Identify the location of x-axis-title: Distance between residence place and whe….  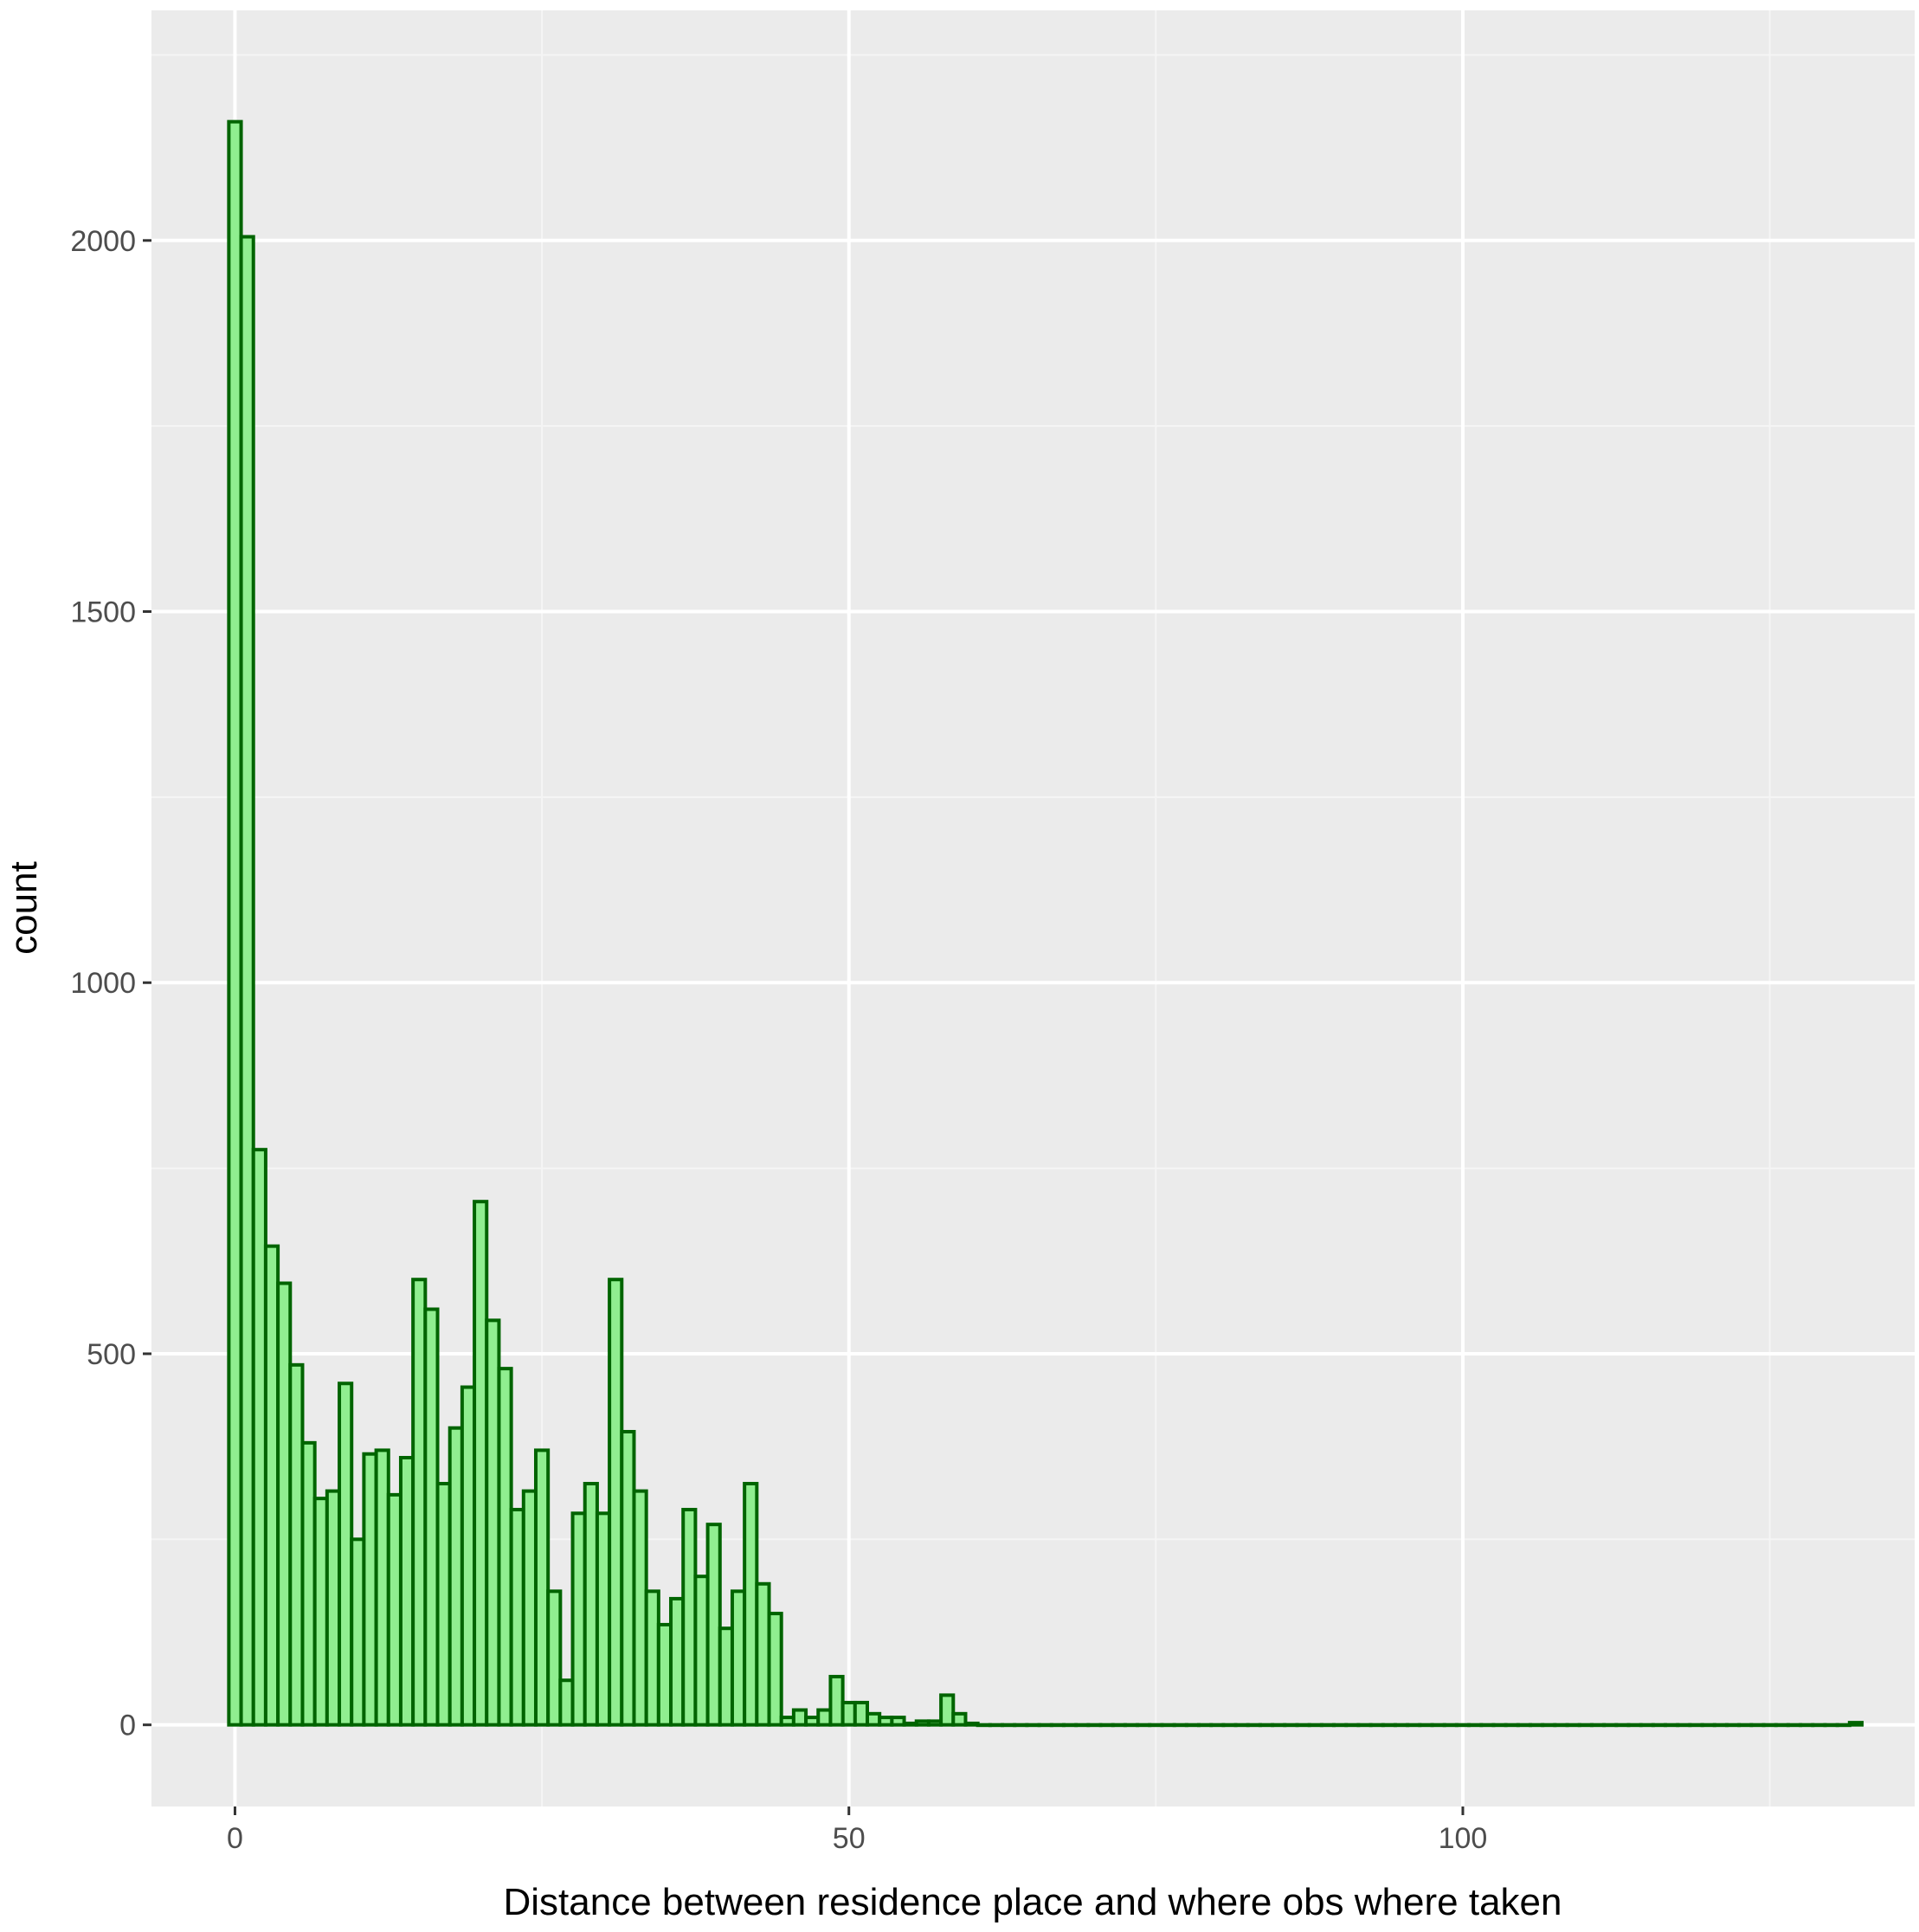
(1033, 1902).